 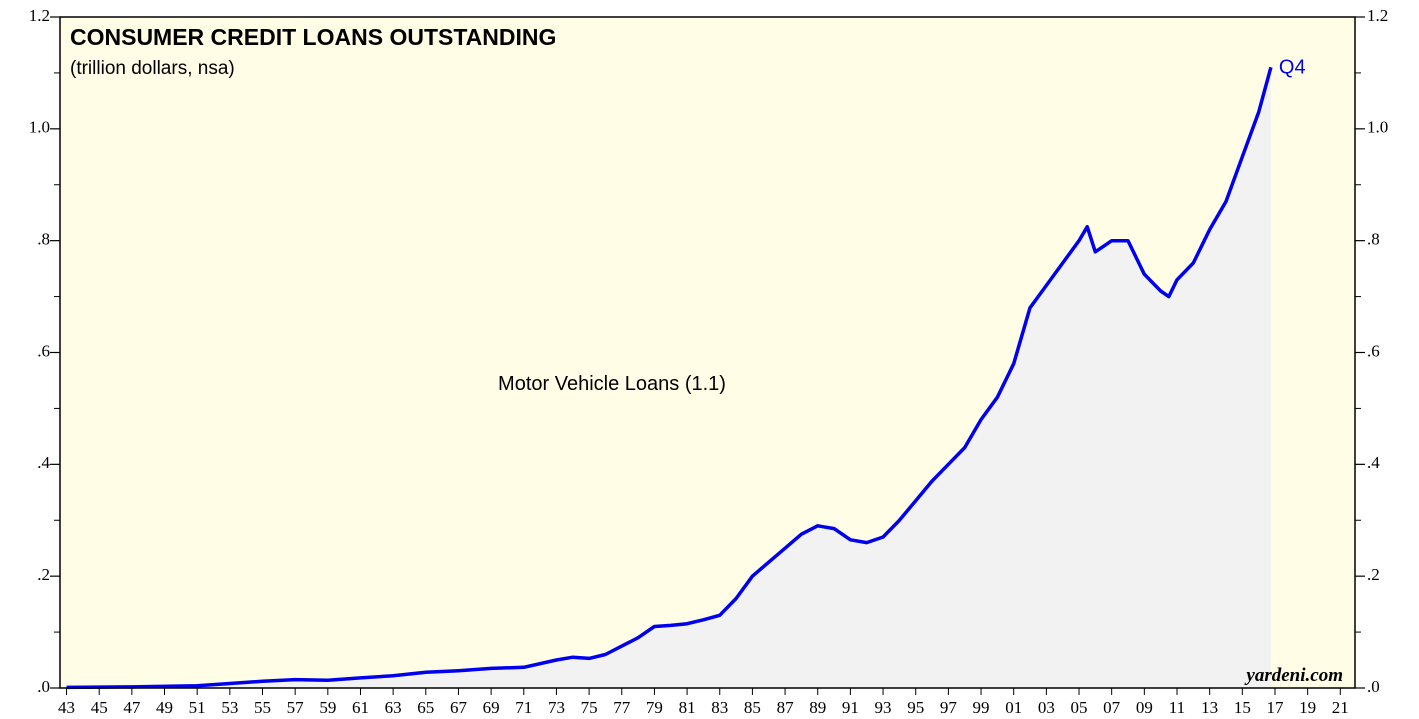 I want to click on y2-tick-label: 1.0, so click(x=1377, y=127).